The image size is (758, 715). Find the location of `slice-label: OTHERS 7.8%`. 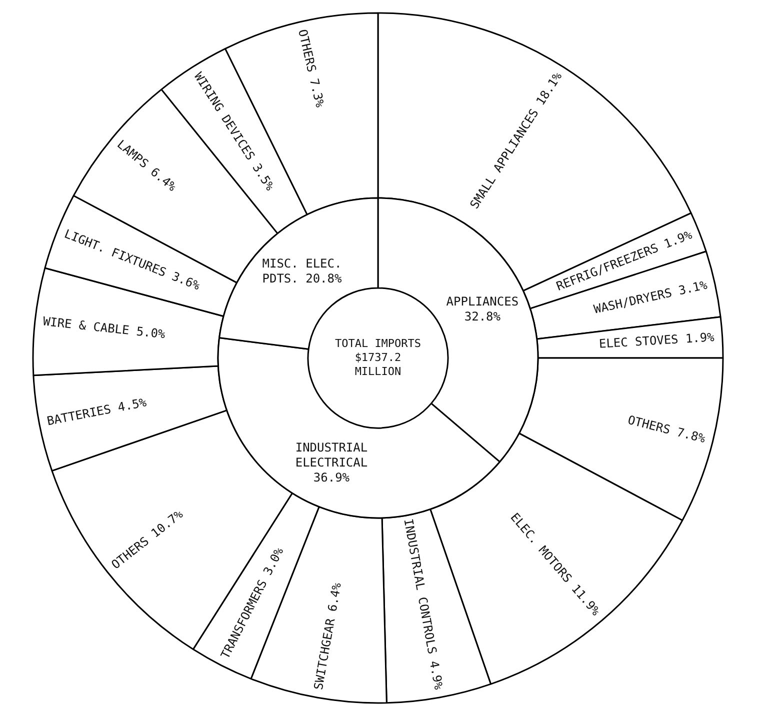

slice-label: OTHERS 7.8% is located at coordinates (667, 429).